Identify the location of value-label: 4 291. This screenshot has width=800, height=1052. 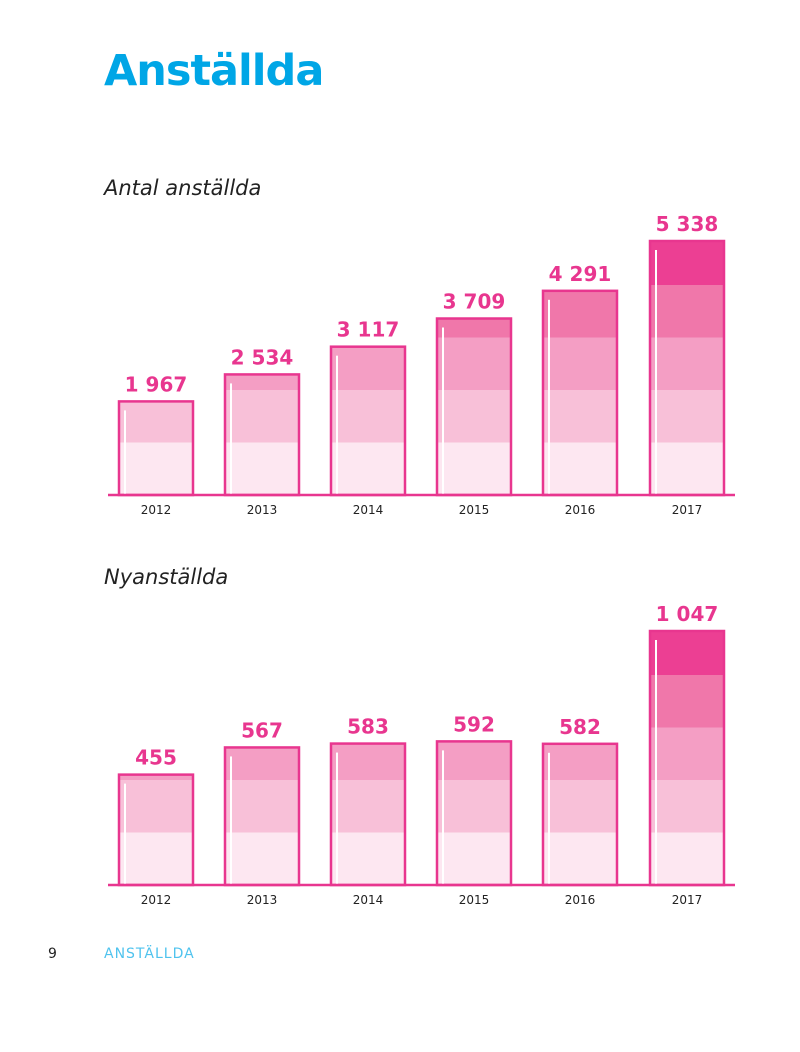
(580, 274).